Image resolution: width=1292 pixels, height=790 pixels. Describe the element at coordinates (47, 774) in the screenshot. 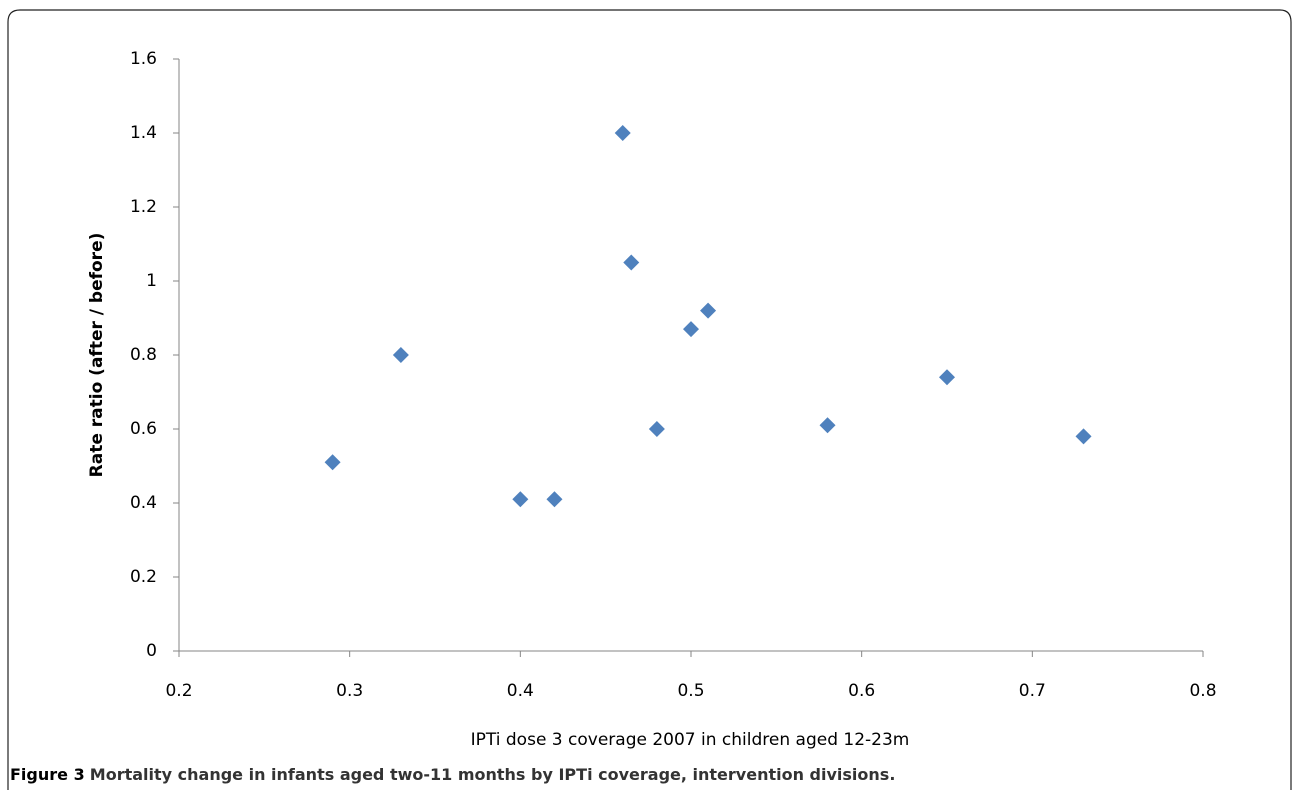

I see `figure-label: Figure 3` at that location.